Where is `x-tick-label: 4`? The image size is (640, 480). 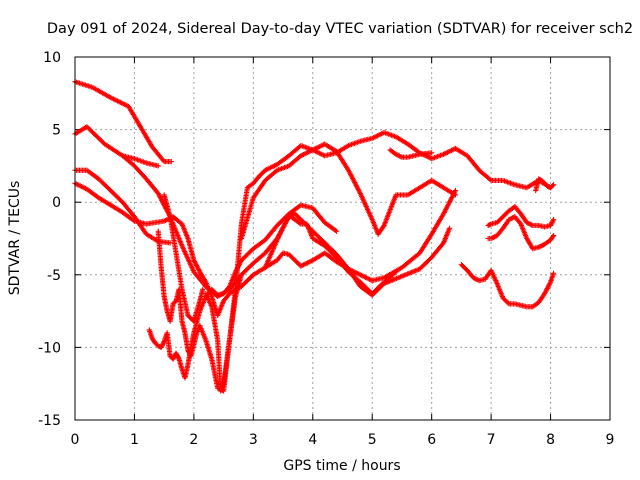
x-tick-label: 4 is located at coordinates (312, 440).